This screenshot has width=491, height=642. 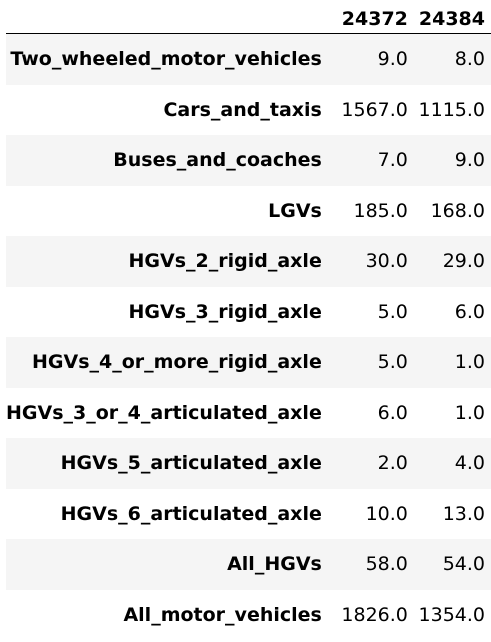 What do you see at coordinates (374, 614) in the screenshot?
I see `cell-value: 1826.0` at bounding box center [374, 614].